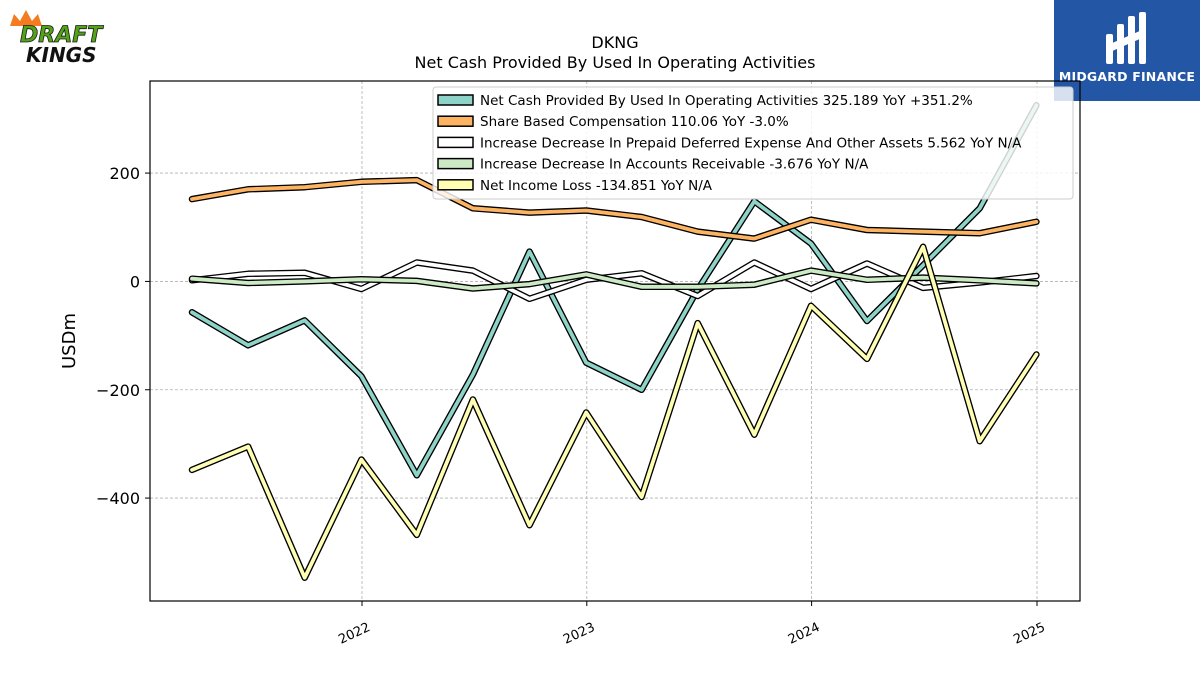 This screenshot has height=675, width=1200. I want to click on x-tick-label: 2025, so click(1029, 634).